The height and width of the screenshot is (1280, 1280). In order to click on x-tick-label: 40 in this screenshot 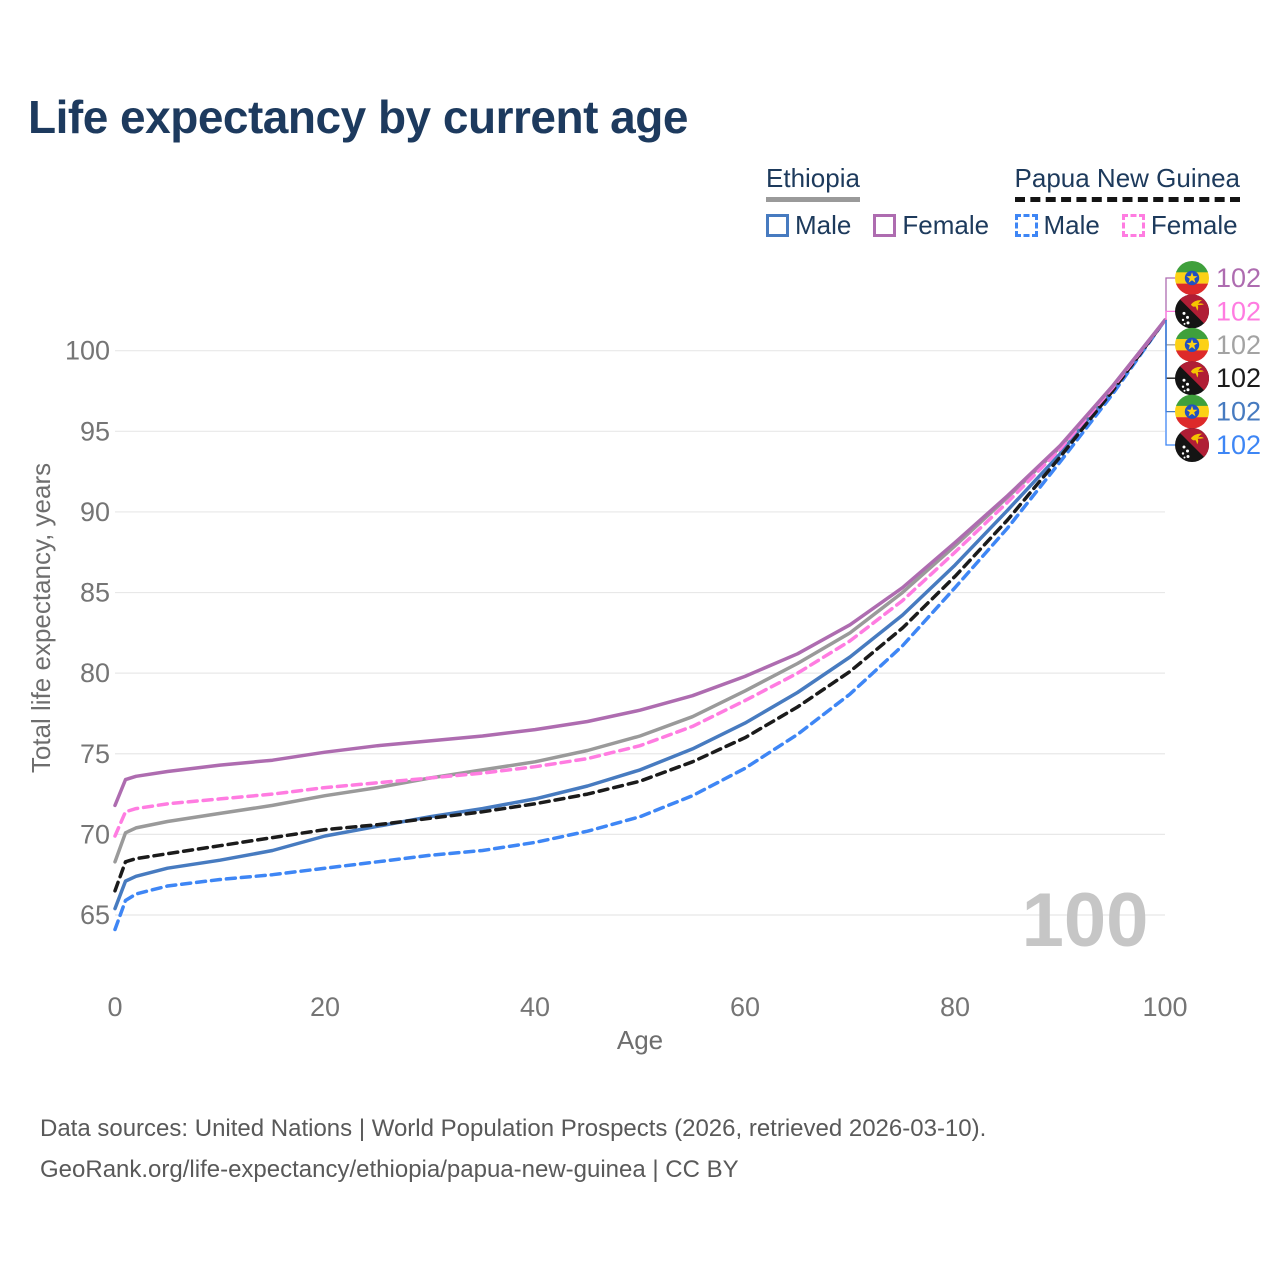, I will do `click(535, 1007)`.